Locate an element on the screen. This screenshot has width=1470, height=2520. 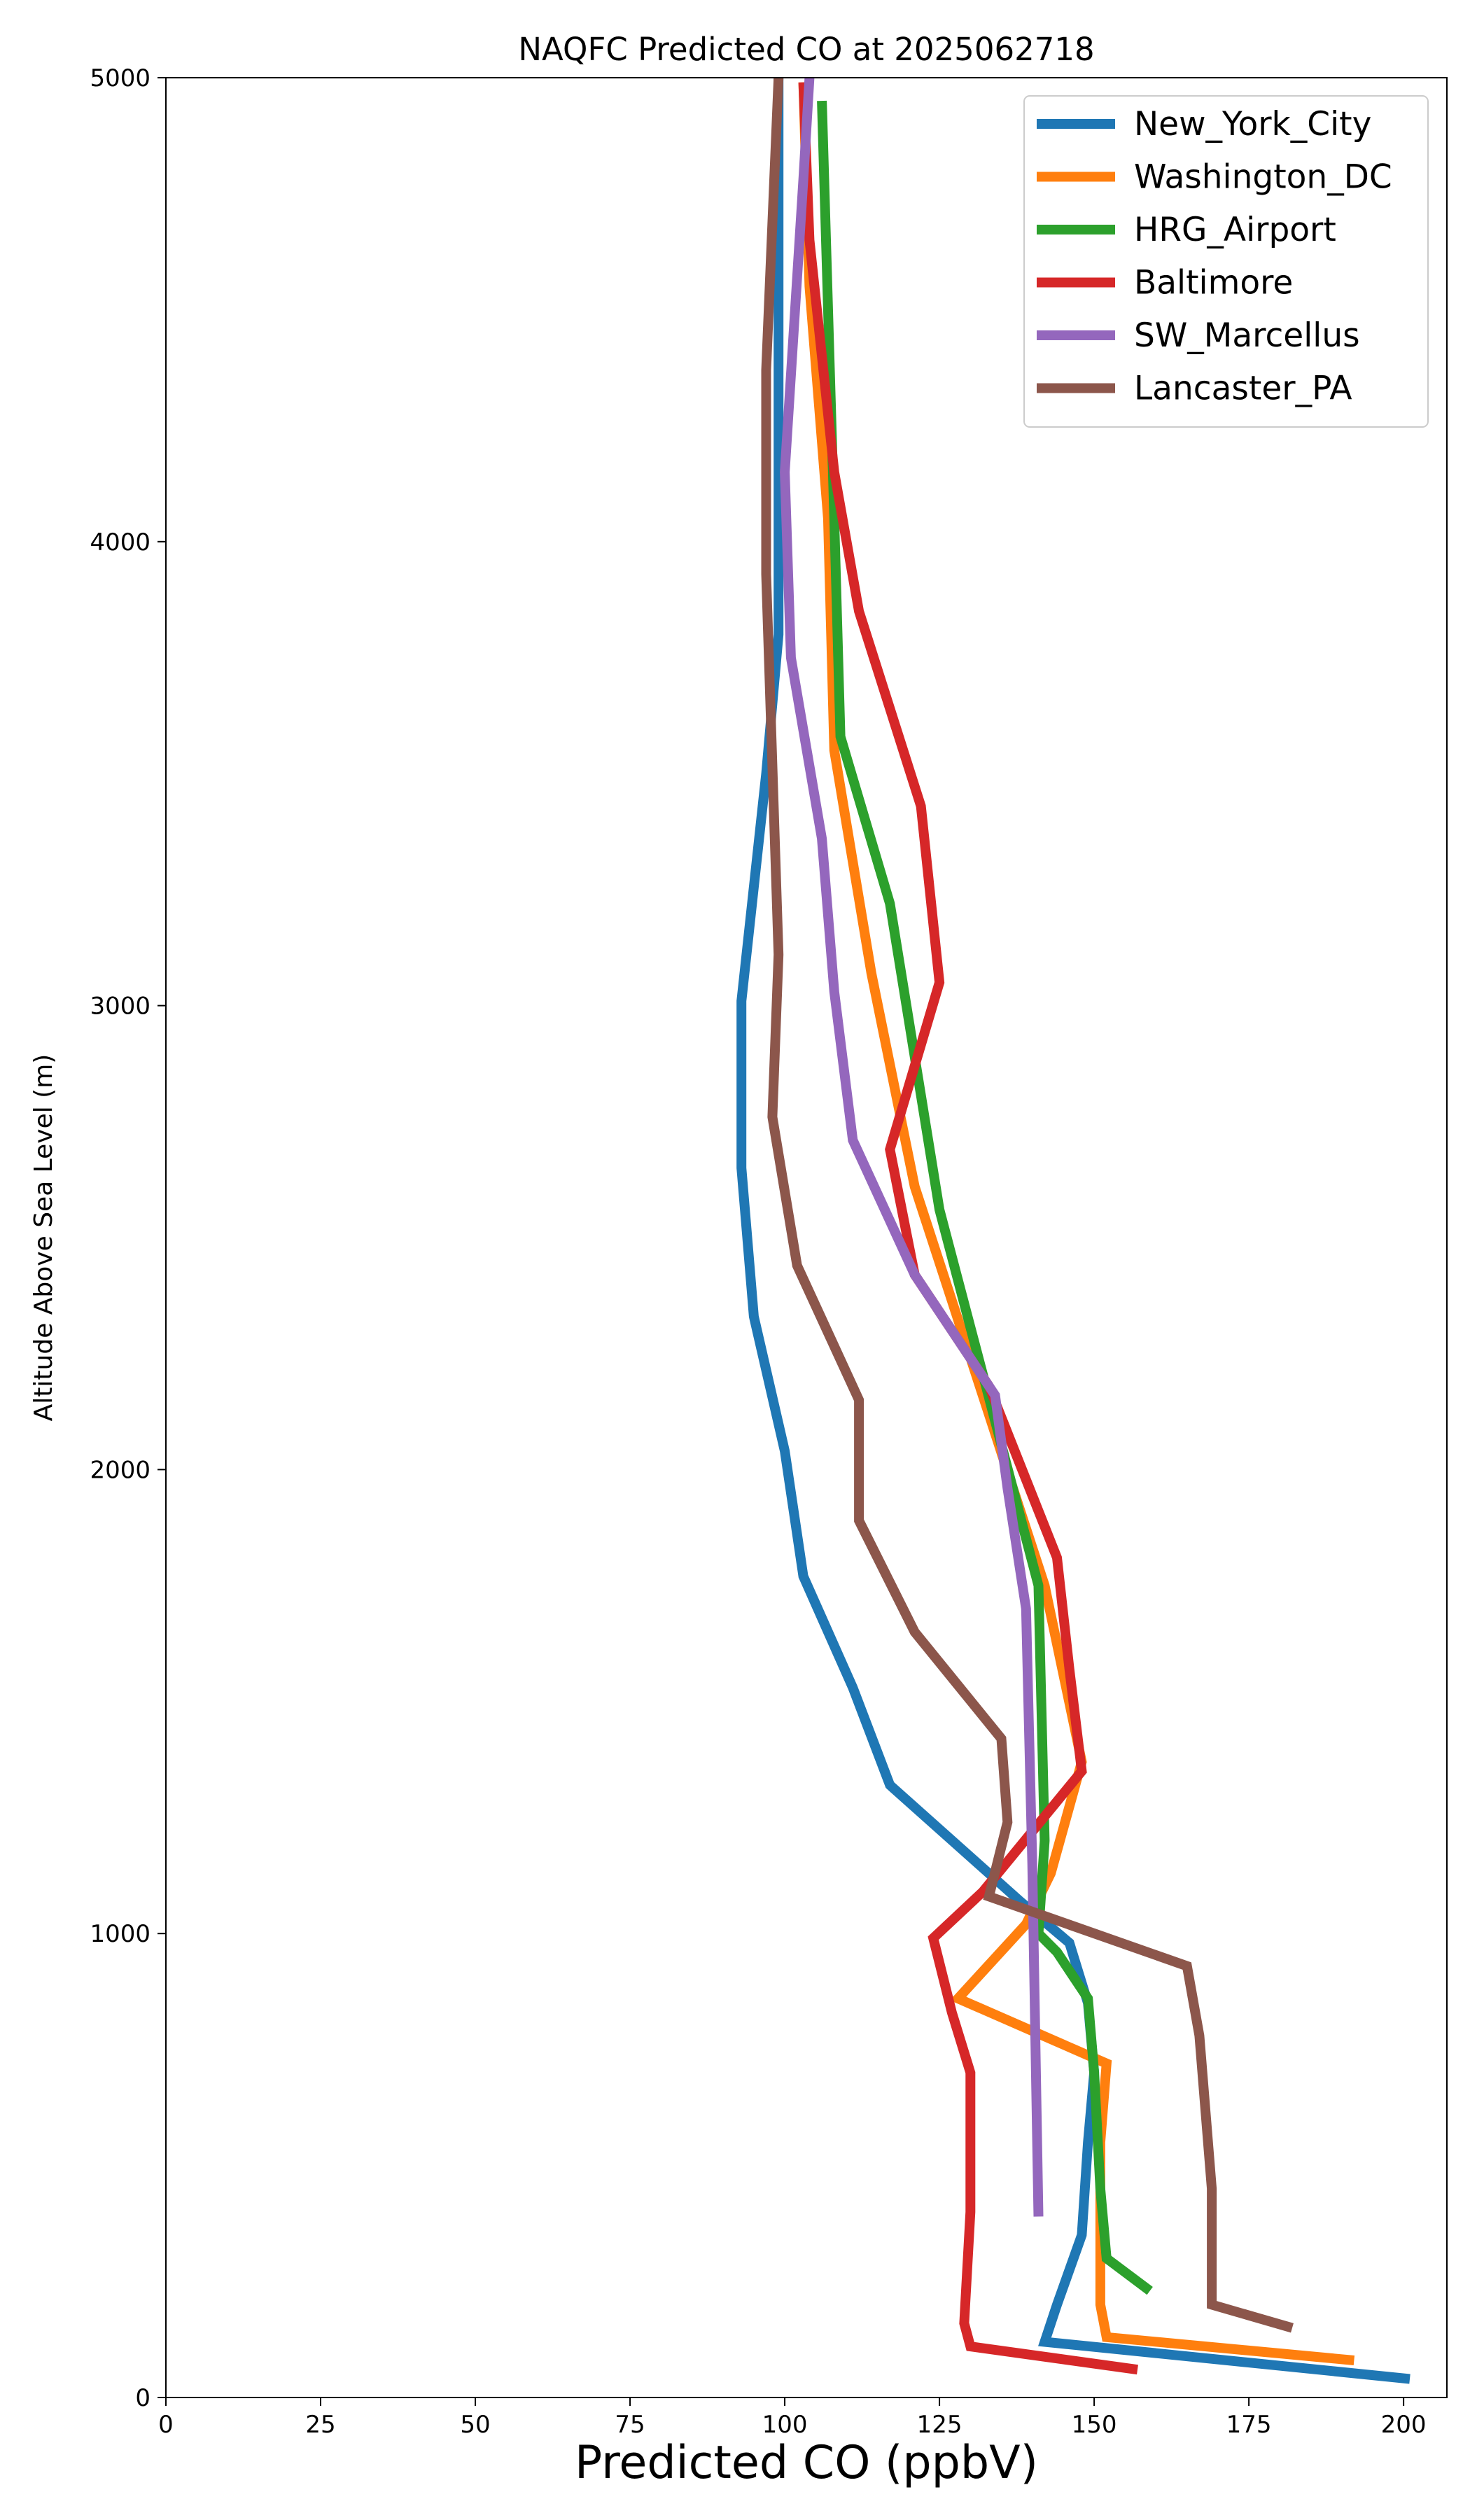
y-tick-label: 5000 is located at coordinates (120, 78).